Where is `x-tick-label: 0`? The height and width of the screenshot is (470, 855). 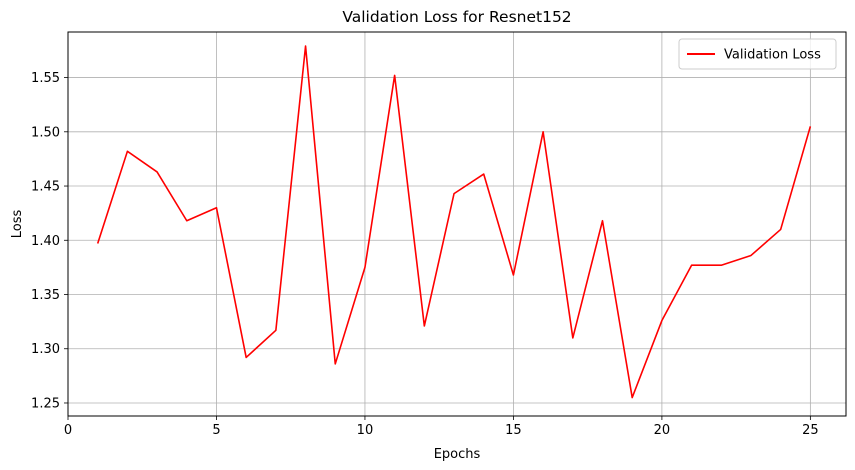 x-tick-label: 0 is located at coordinates (68, 430).